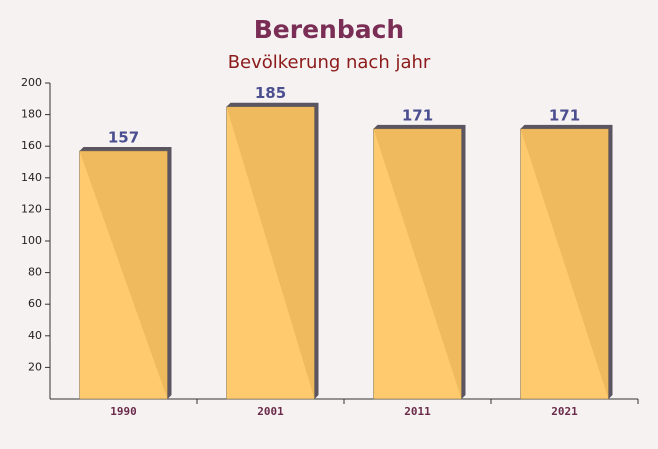  What do you see at coordinates (31, 240) in the screenshot?
I see `y-tick-label: 100` at bounding box center [31, 240].